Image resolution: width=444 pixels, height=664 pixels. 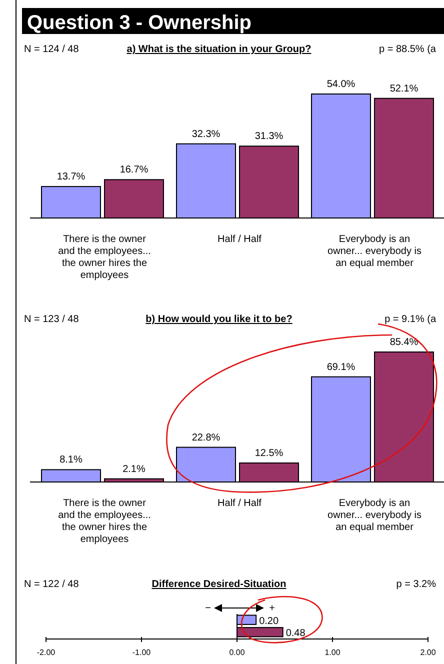 What do you see at coordinates (46, 652) in the screenshot?
I see `x-tick-label: -2.00` at bounding box center [46, 652].